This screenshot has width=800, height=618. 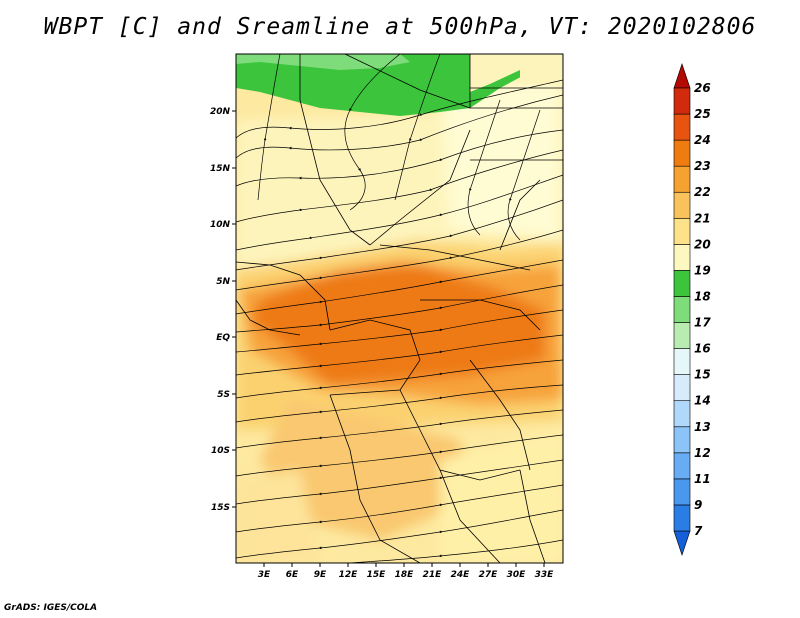 What do you see at coordinates (682, 543) in the screenshot?
I see `colorbar-bottom-arrow` at bounding box center [682, 543].